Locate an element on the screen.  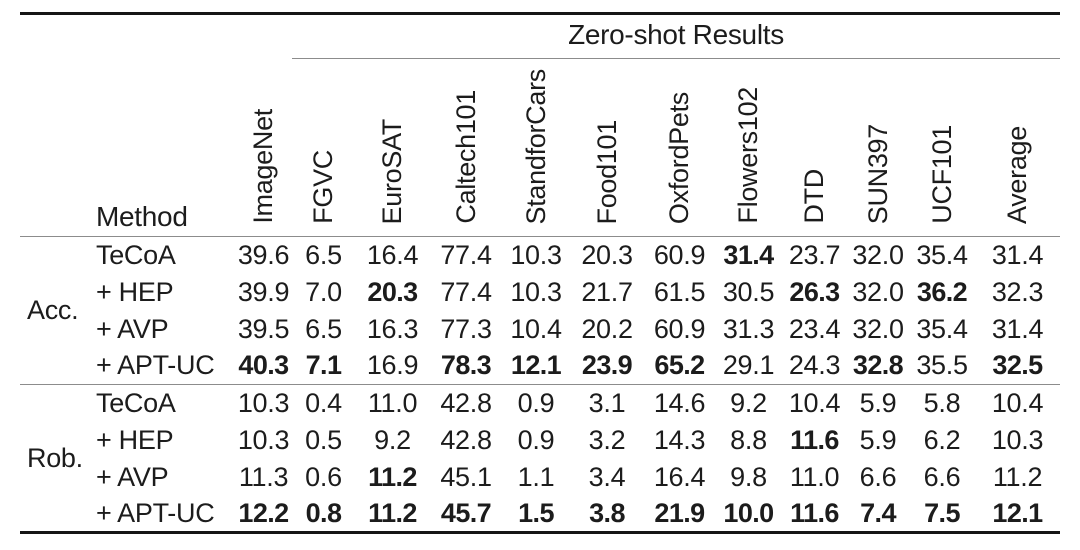
value-cell: 20.3 is located at coordinates (607, 254).